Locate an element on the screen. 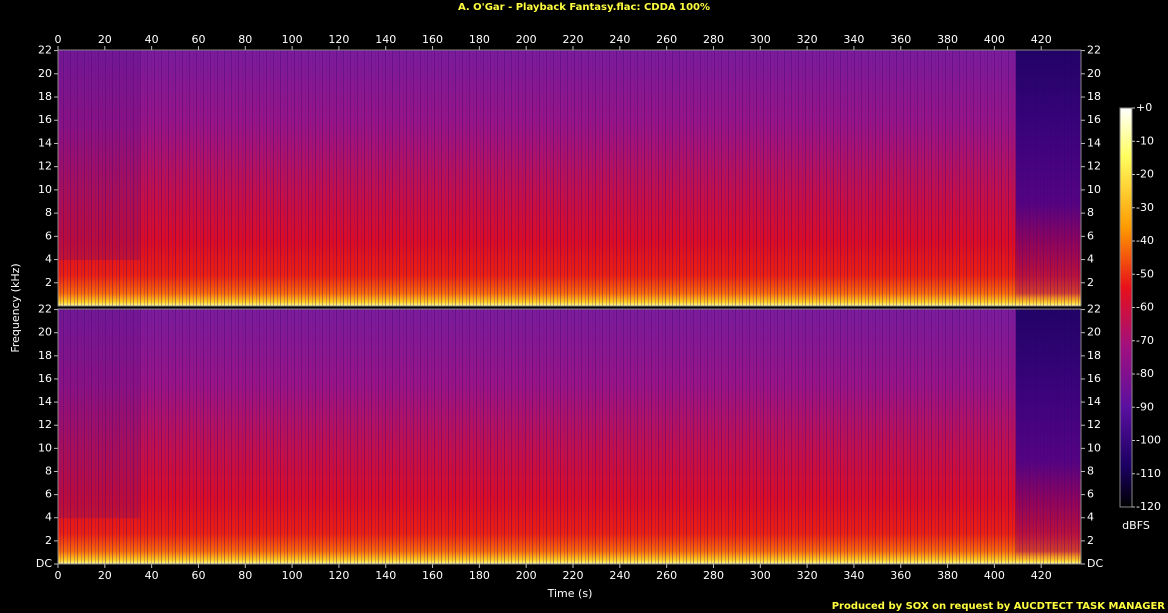 This screenshot has height=613, width=1168. x-tick-label-top: 40 is located at coordinates (152, 39).